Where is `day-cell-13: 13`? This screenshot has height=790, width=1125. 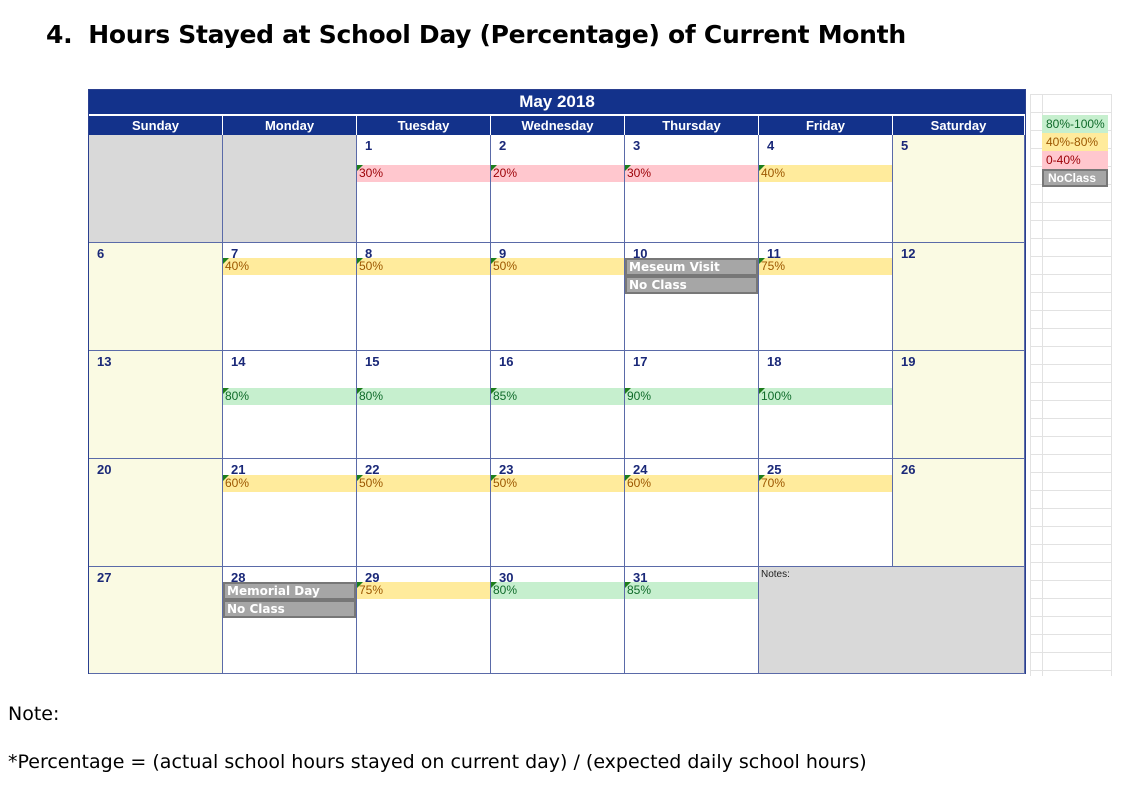 day-cell-13: 13 is located at coordinates (156, 405).